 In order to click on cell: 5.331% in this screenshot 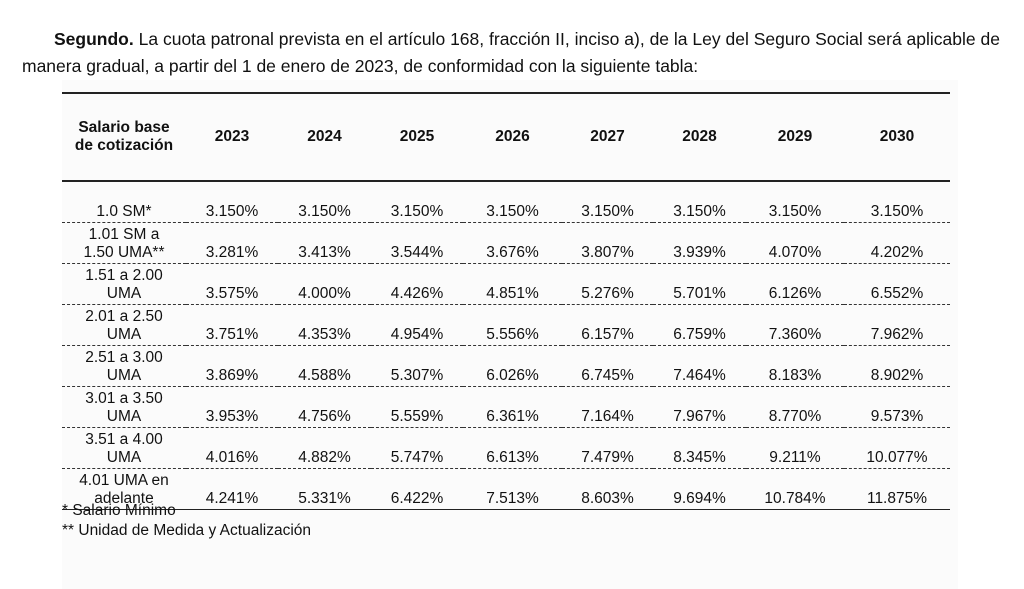, I will do `click(324, 489)`.